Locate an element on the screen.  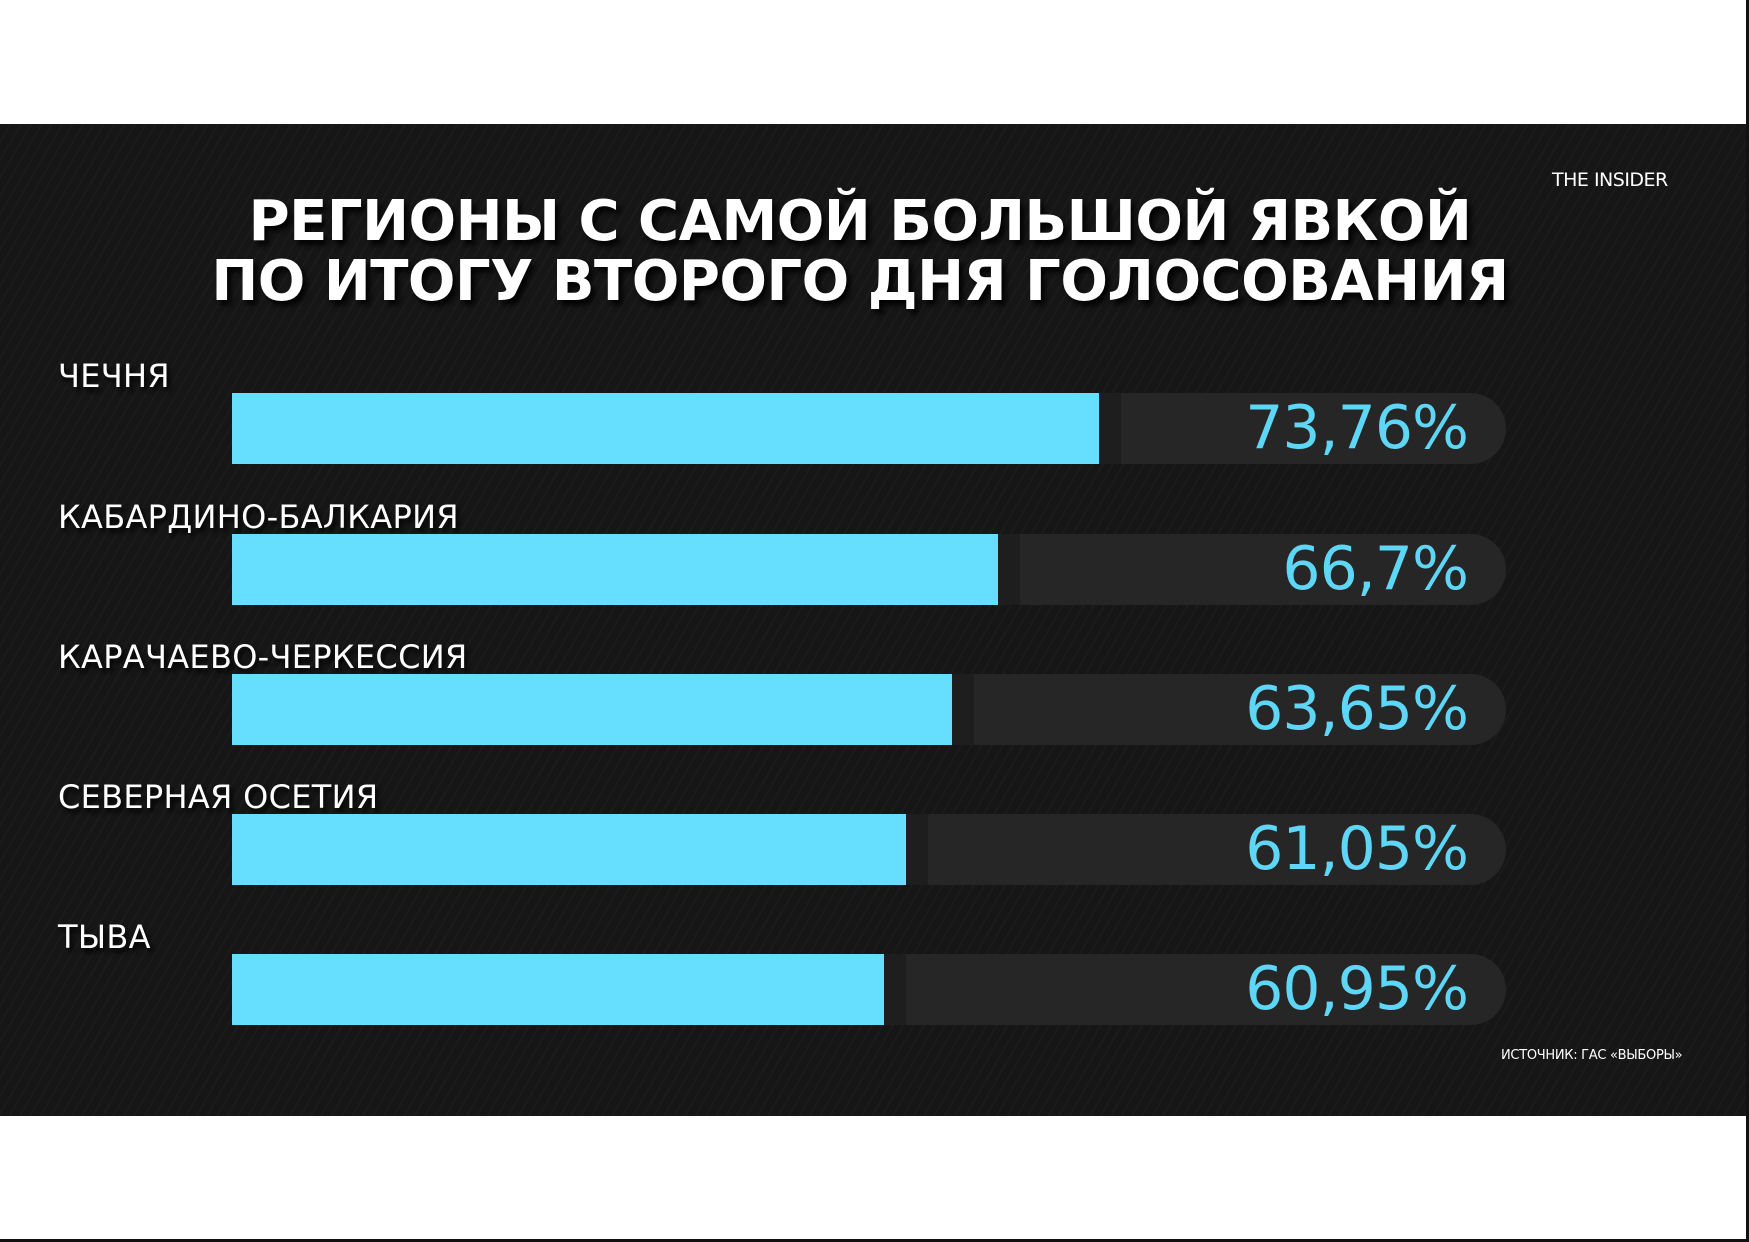
region-label: КАРАЧАЕВО-ЧЕРКЕССИЯ is located at coordinates (263, 657).